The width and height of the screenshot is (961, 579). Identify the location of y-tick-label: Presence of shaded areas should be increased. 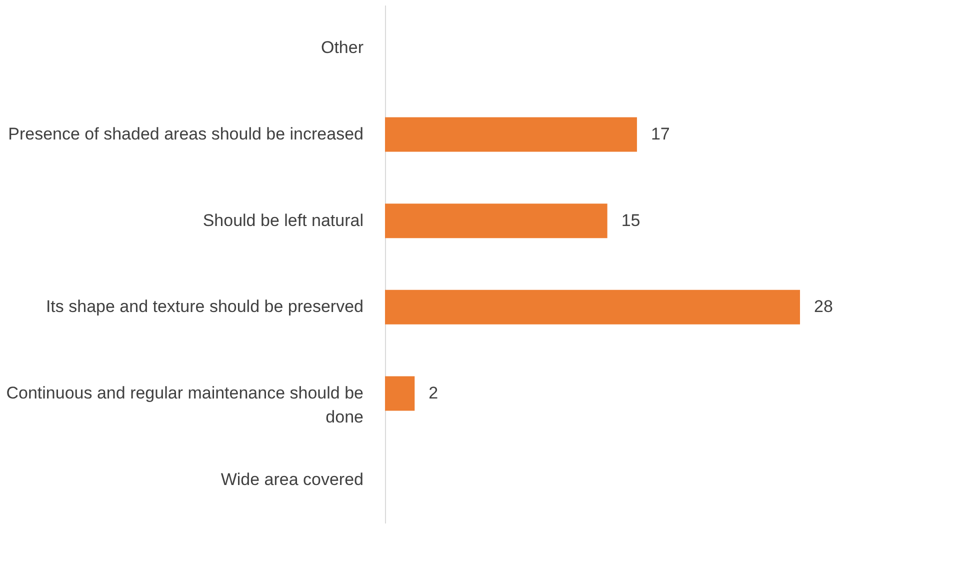
(186, 134).